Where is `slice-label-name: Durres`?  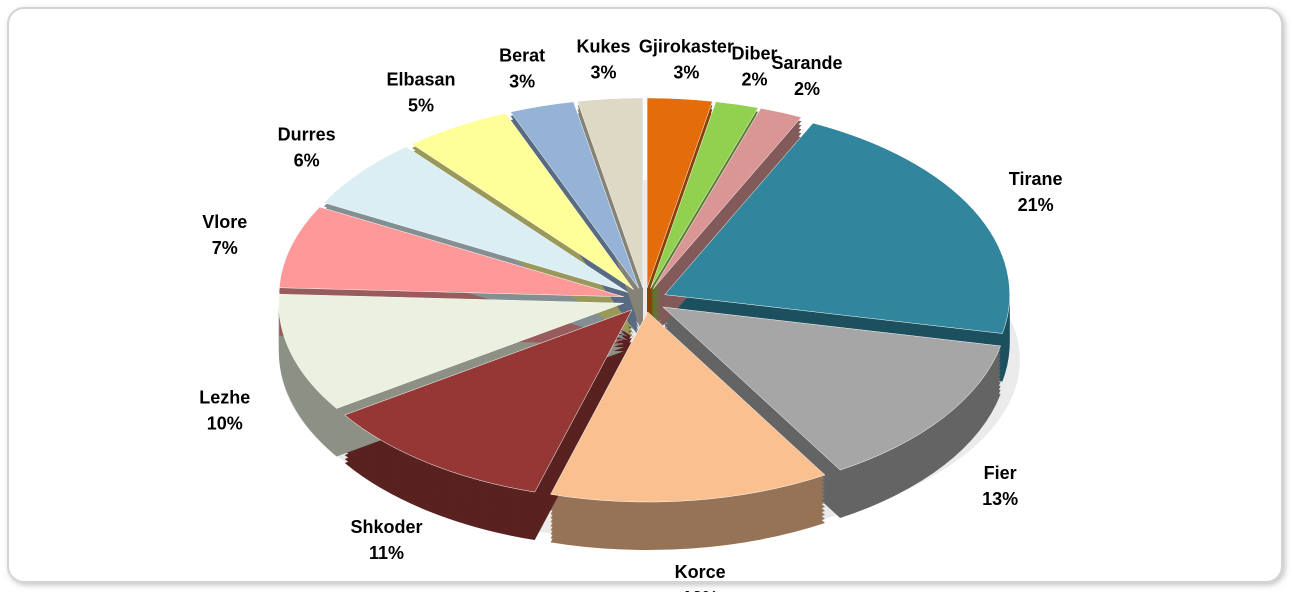 slice-label-name: Durres is located at coordinates (307, 134).